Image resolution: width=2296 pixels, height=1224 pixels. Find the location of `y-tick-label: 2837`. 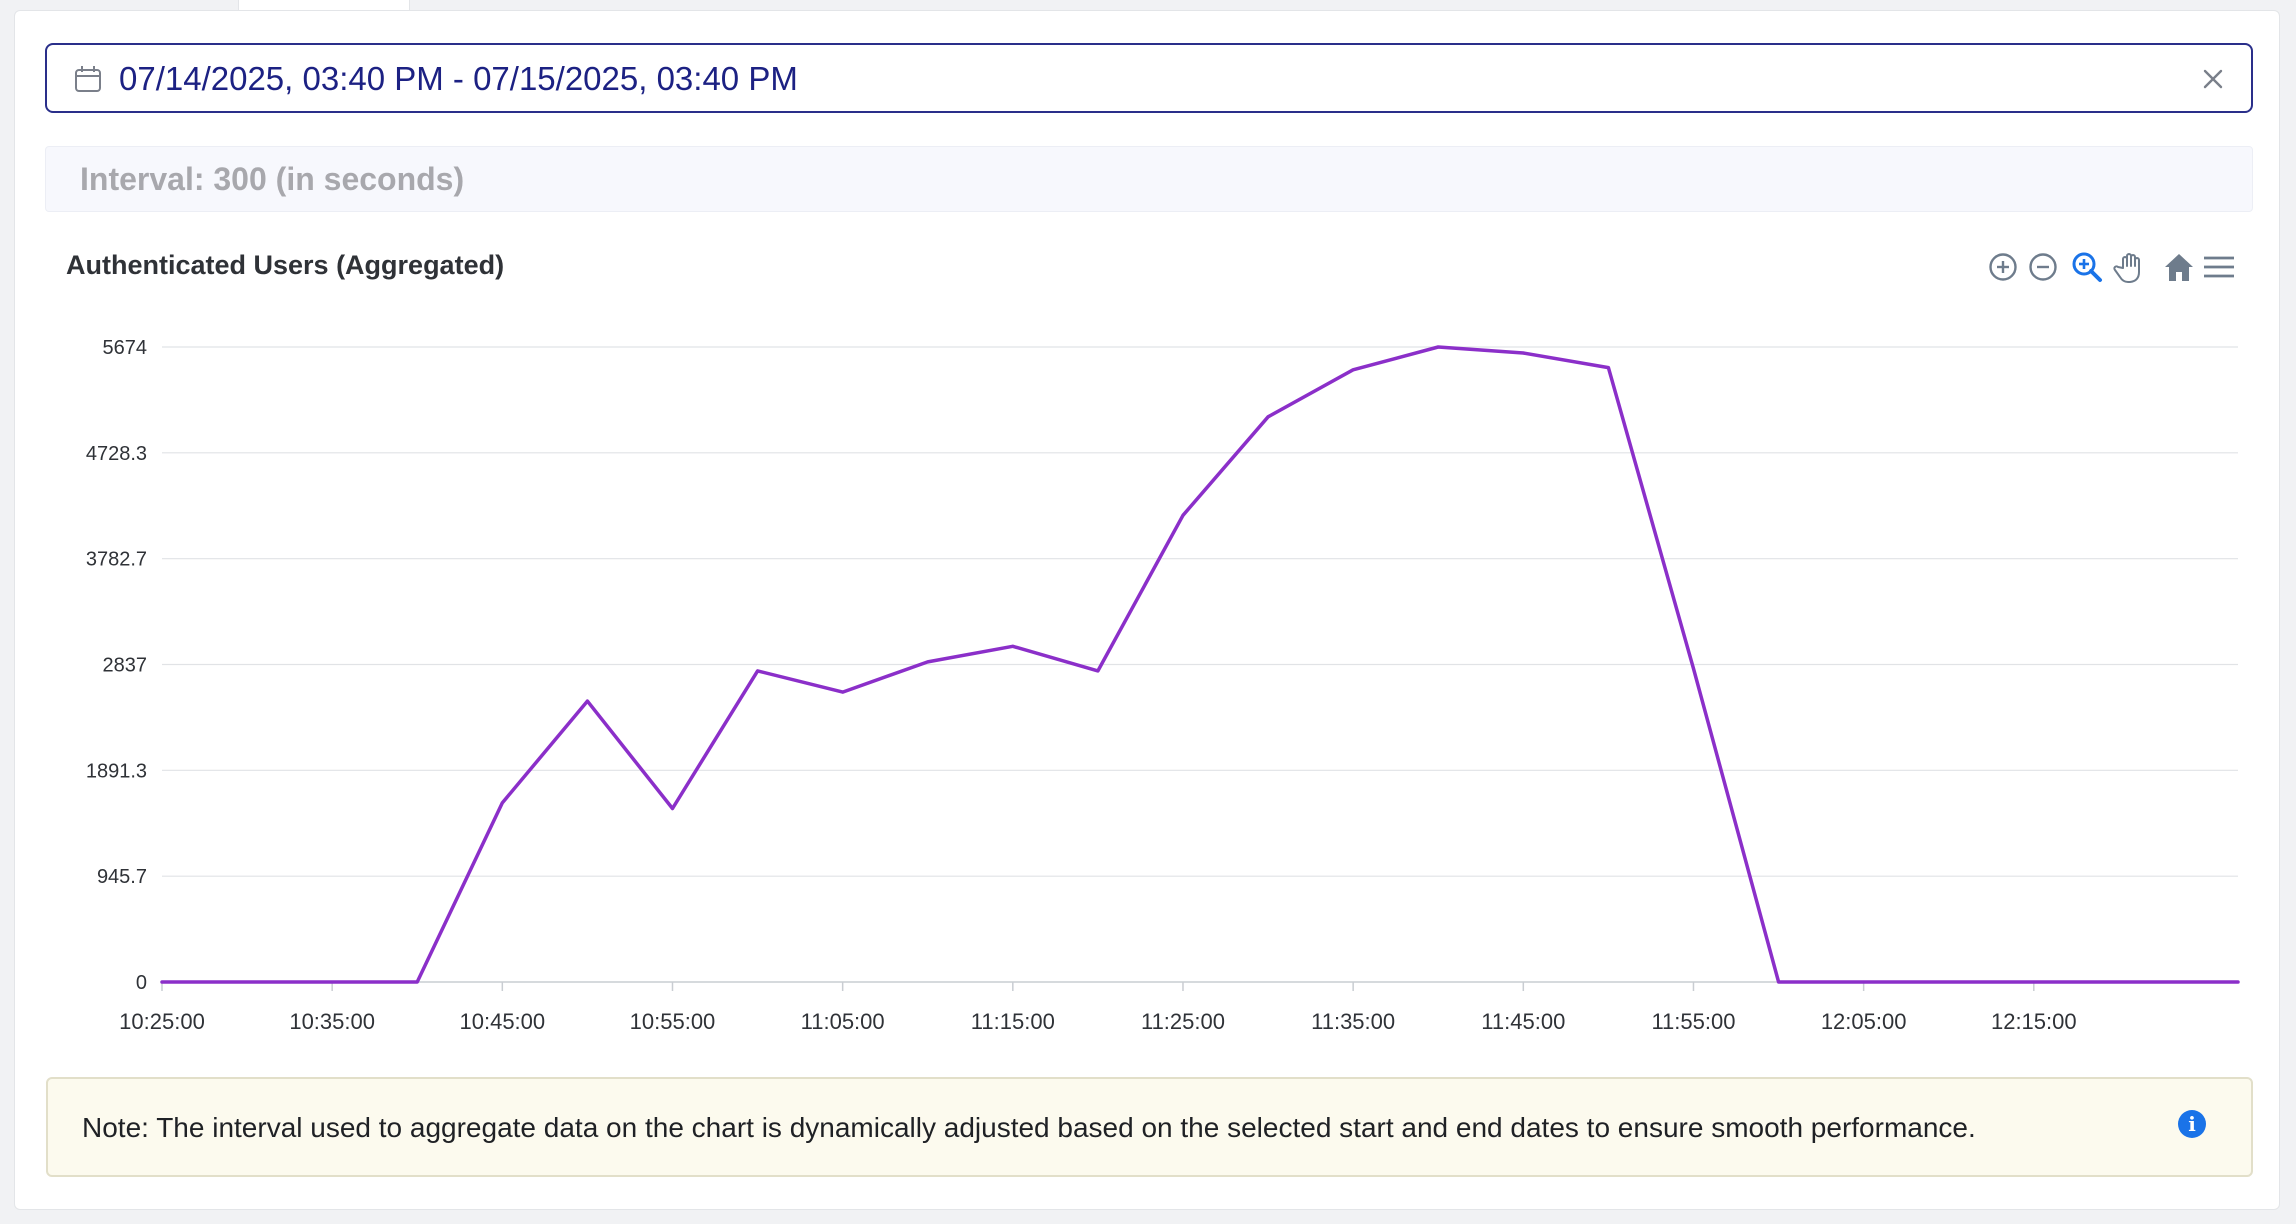

y-tick-label: 2837 is located at coordinates (125, 666).